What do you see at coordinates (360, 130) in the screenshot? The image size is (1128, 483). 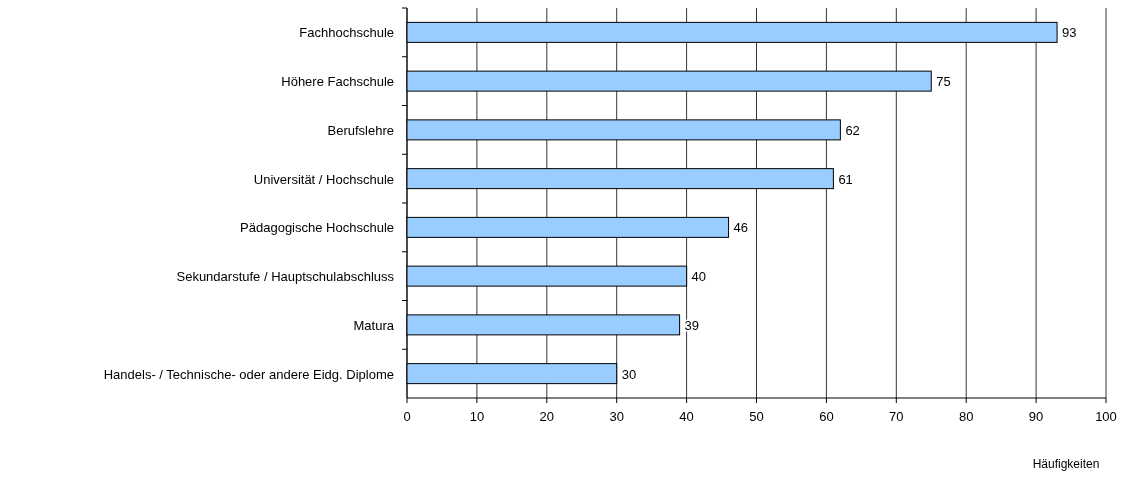 I see `y-tick-label: Berufslehre` at bounding box center [360, 130].